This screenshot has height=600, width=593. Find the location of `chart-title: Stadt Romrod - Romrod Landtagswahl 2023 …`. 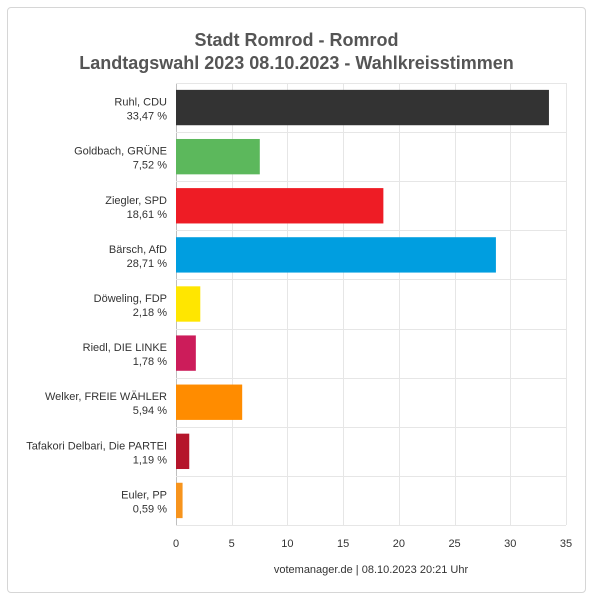

chart-title: Stadt Romrod - Romrod Landtagswahl 2023 … is located at coordinates (296, 52).